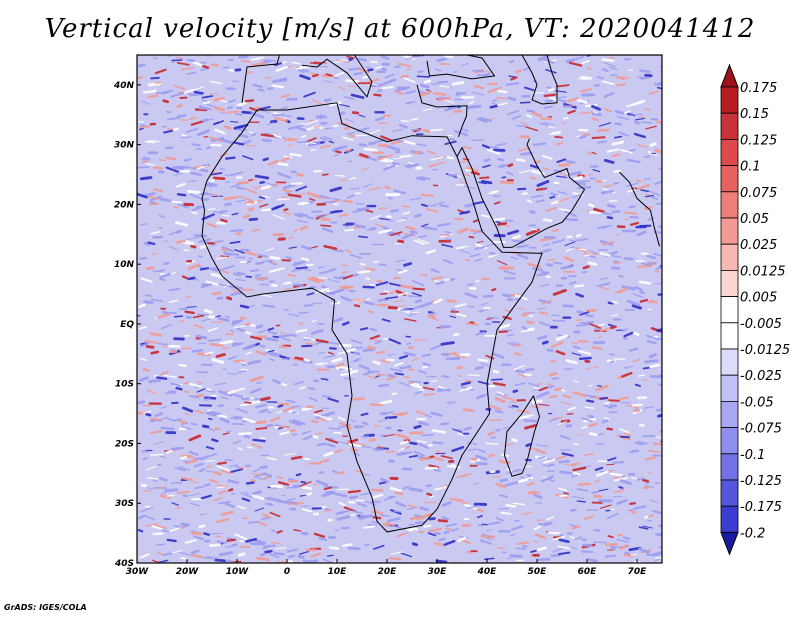 Image resolution: width=800 pixels, height=618 pixels. I want to click on madagascar-coastline, so click(522, 436).